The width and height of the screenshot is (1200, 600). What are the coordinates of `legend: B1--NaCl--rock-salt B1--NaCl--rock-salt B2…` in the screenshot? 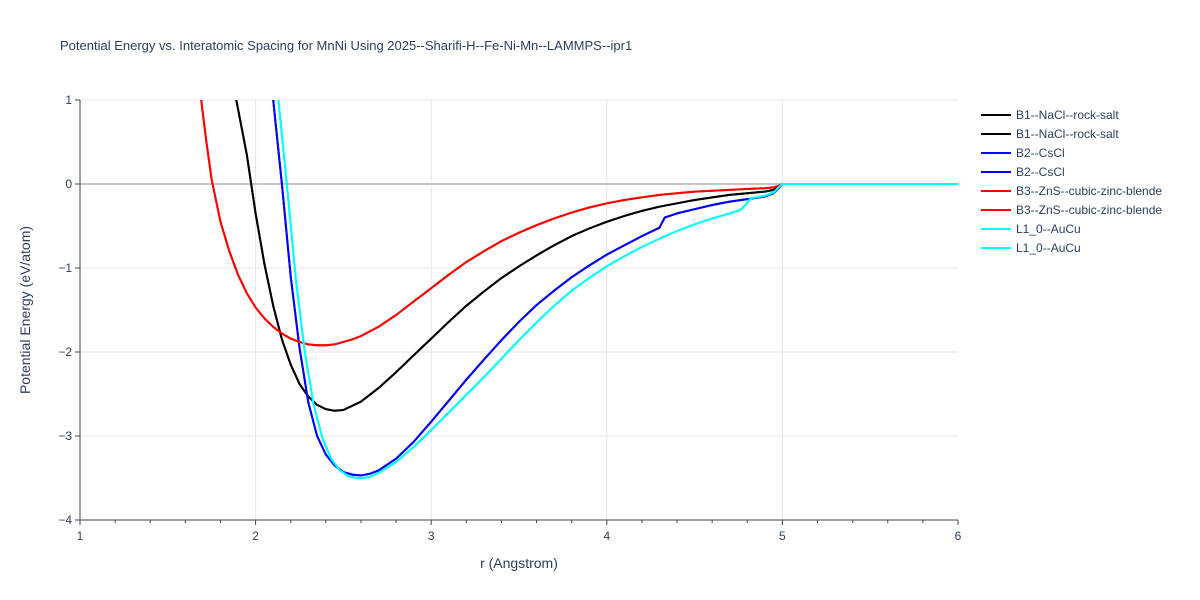 It's located at (1071, 181).